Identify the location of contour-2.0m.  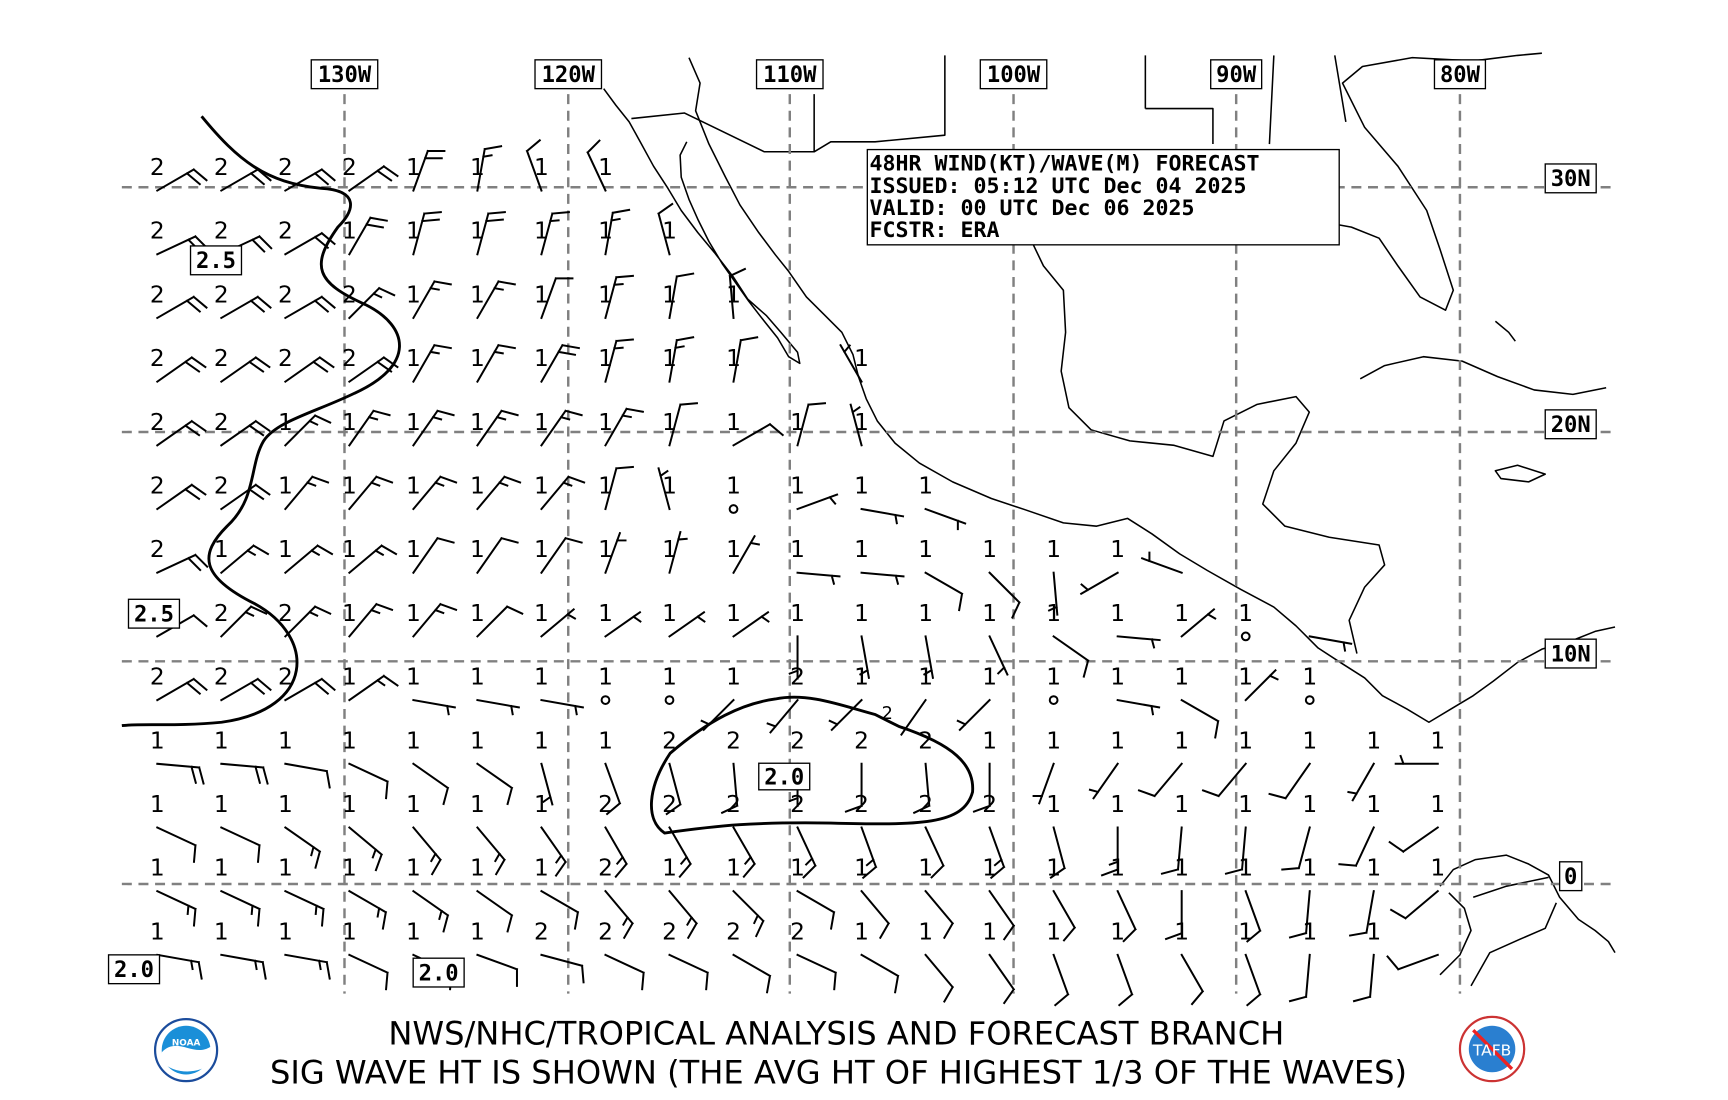
(812, 765).